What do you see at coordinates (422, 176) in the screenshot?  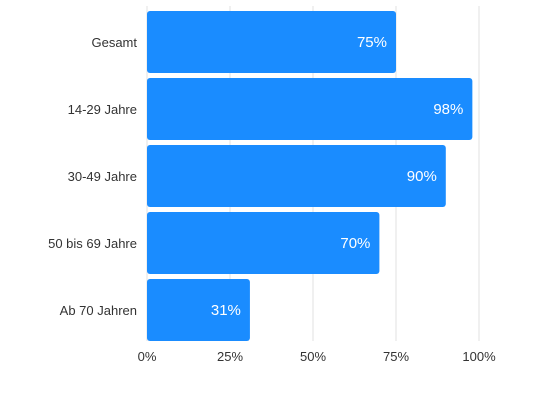 I see `bar-value-label: 90%` at bounding box center [422, 176].